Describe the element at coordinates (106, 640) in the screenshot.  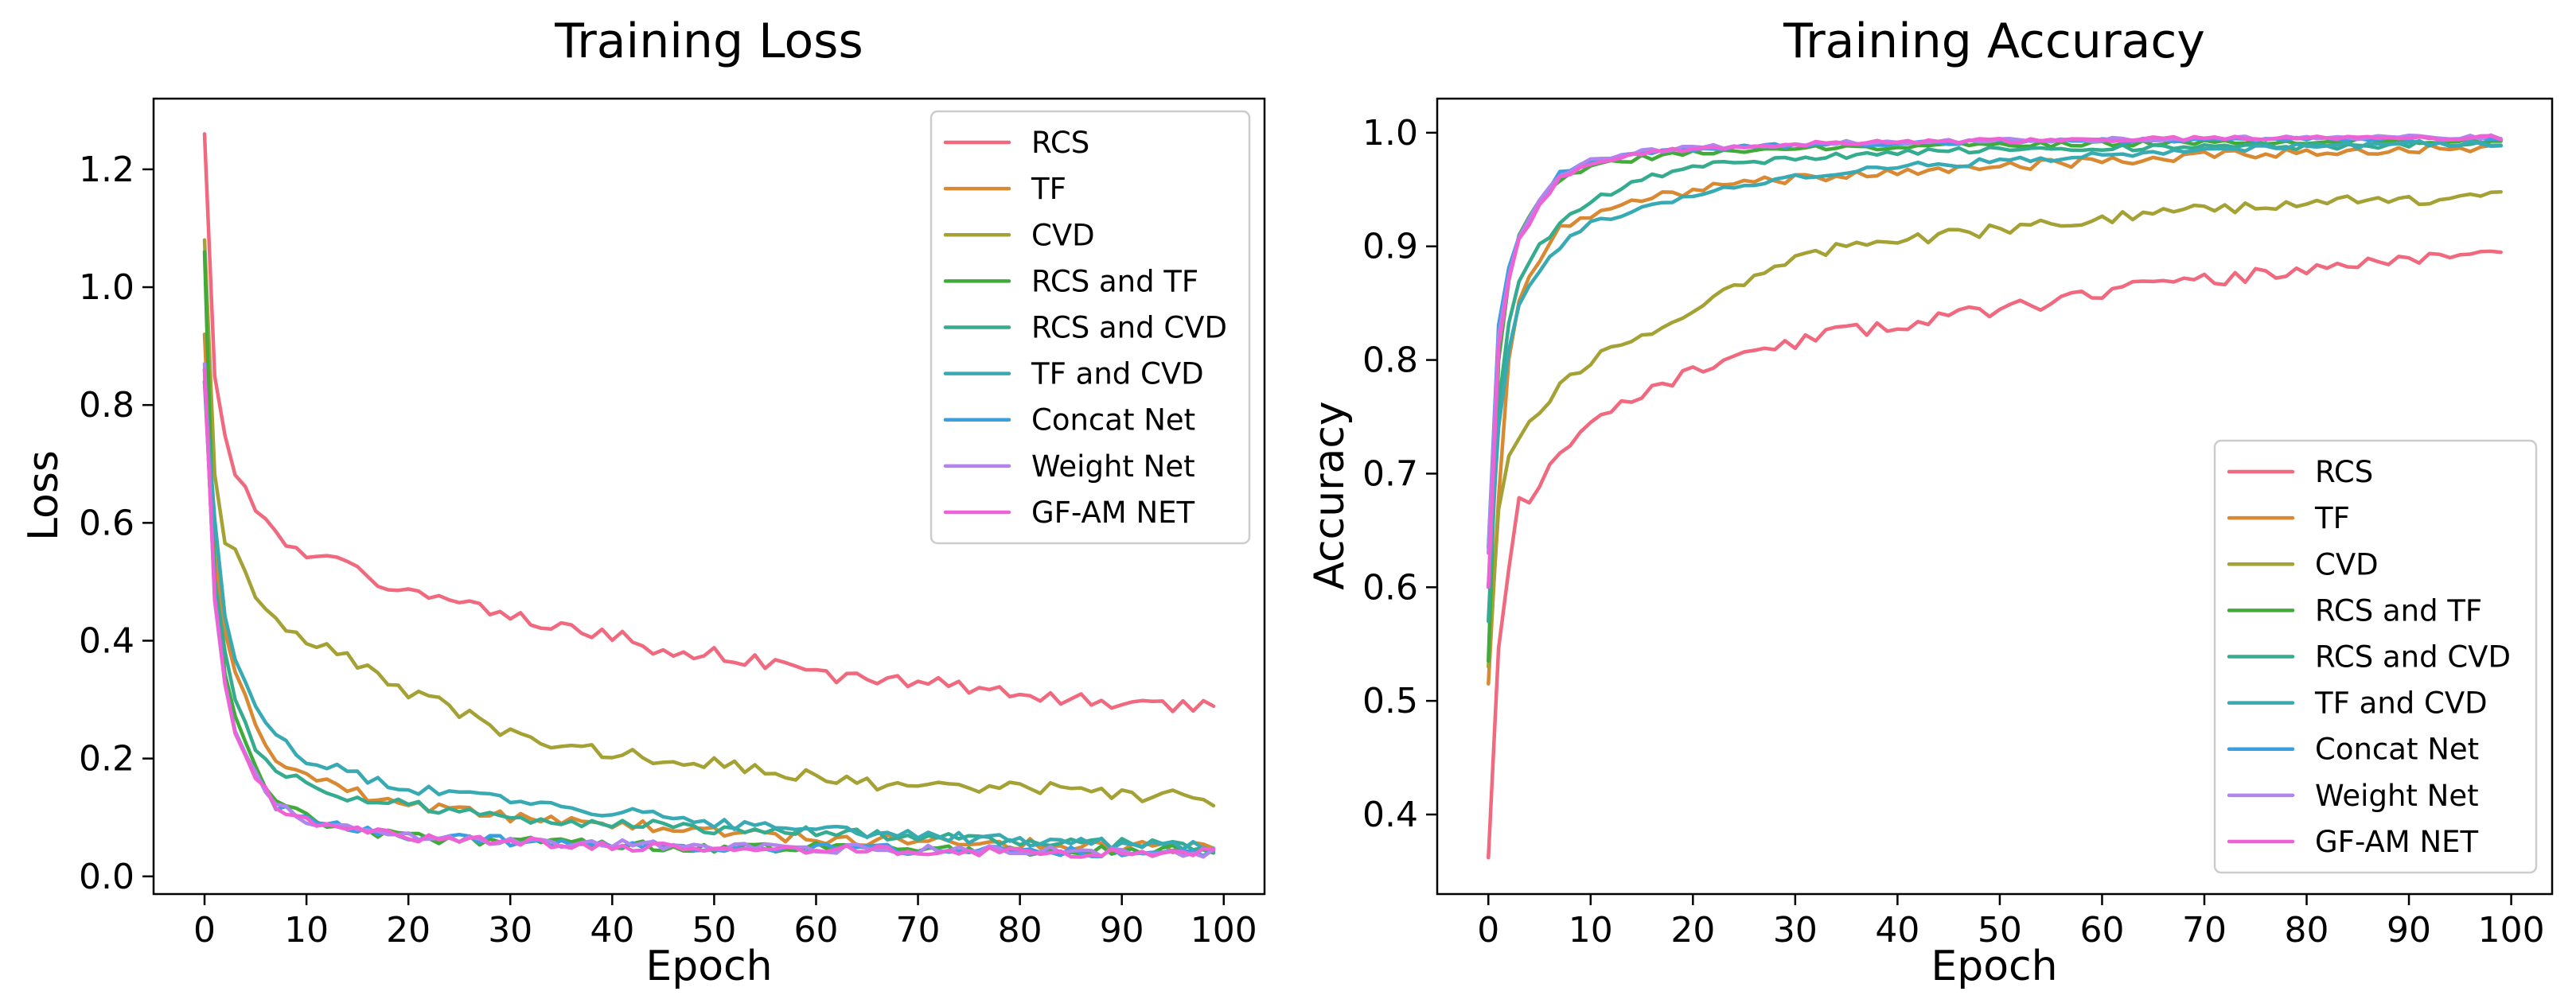
I see `loss-y-tick-label: 0.4` at that location.